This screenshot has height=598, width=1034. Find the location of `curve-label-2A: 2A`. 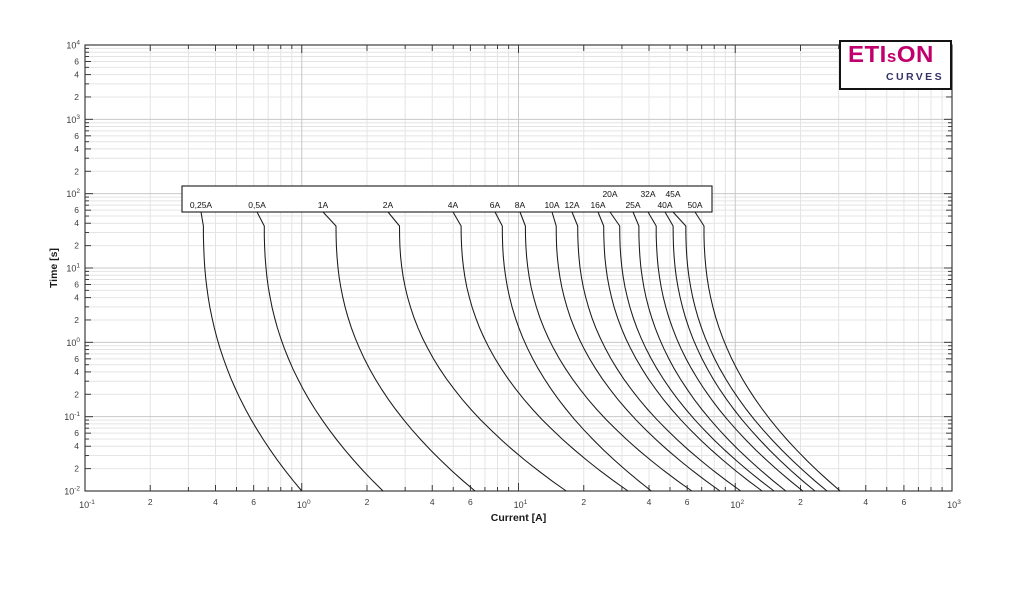

curve-label-2A: 2A is located at coordinates (388, 205).